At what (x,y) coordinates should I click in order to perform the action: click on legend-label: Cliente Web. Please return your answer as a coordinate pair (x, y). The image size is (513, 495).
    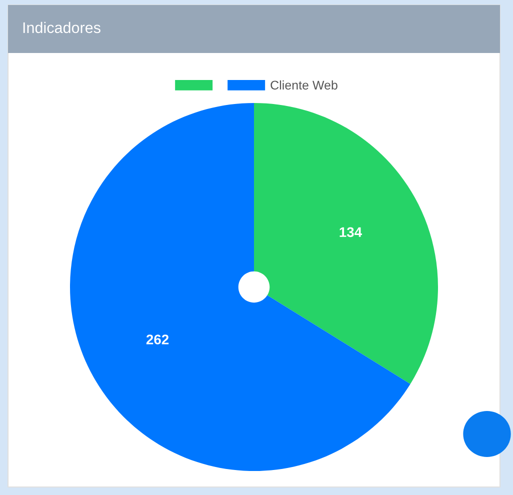
    Looking at the image, I should click on (304, 85).